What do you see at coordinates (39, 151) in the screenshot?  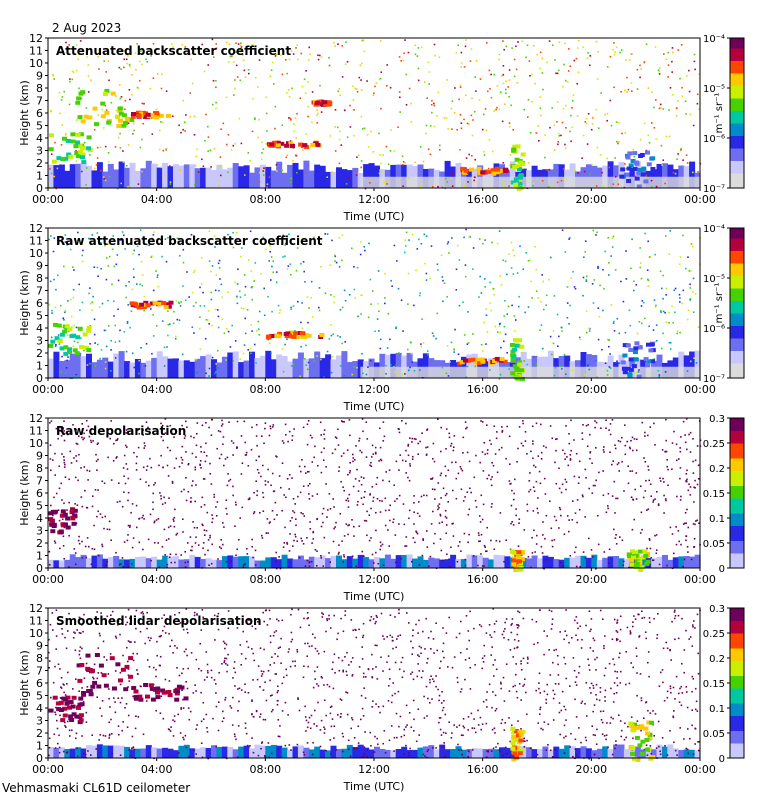 I see `y-tick-label: 3` at bounding box center [39, 151].